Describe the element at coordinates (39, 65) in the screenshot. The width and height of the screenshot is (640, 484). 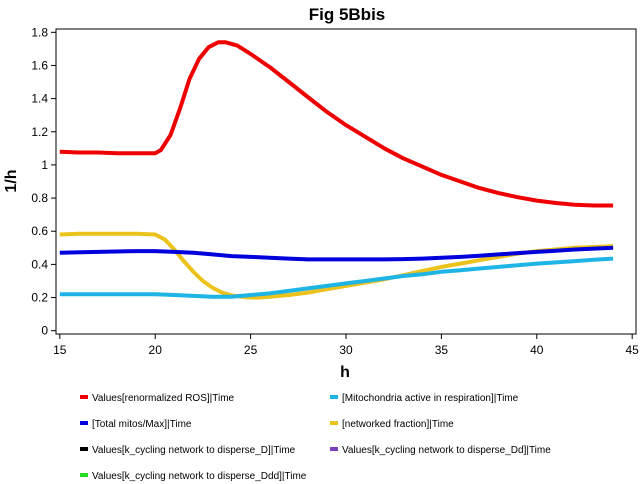
I see `y-tick-label: 1.6` at that location.